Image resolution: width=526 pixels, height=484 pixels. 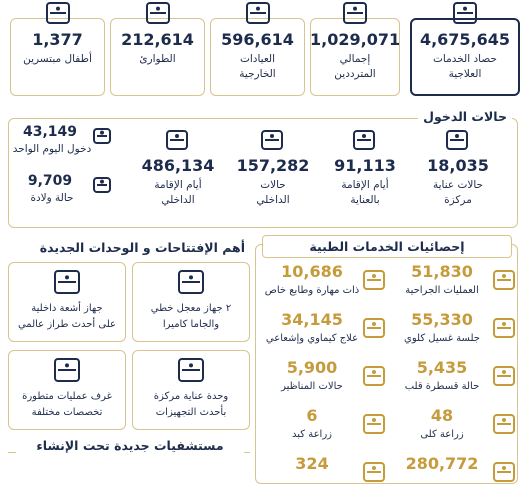 I want to click on admission-label: بالعناية, so click(x=365, y=200).